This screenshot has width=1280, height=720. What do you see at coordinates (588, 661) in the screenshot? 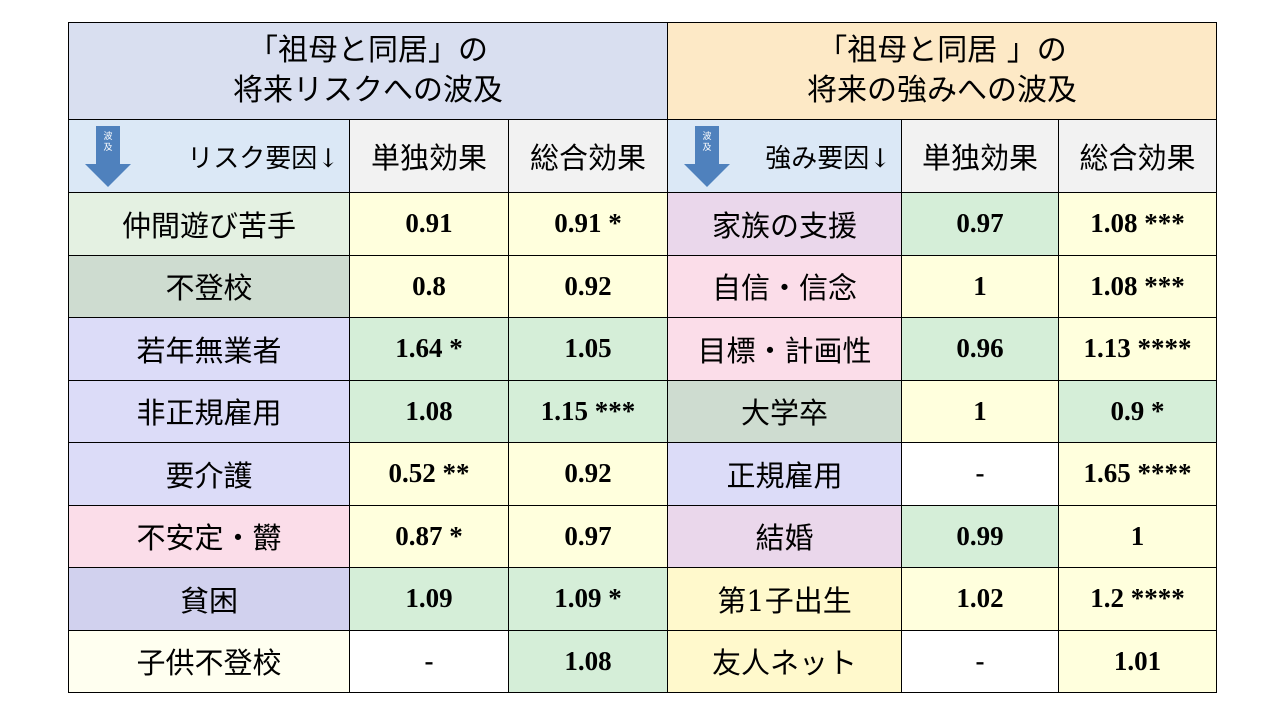
I see `risk-total-cell: 1.08` at bounding box center [588, 661].